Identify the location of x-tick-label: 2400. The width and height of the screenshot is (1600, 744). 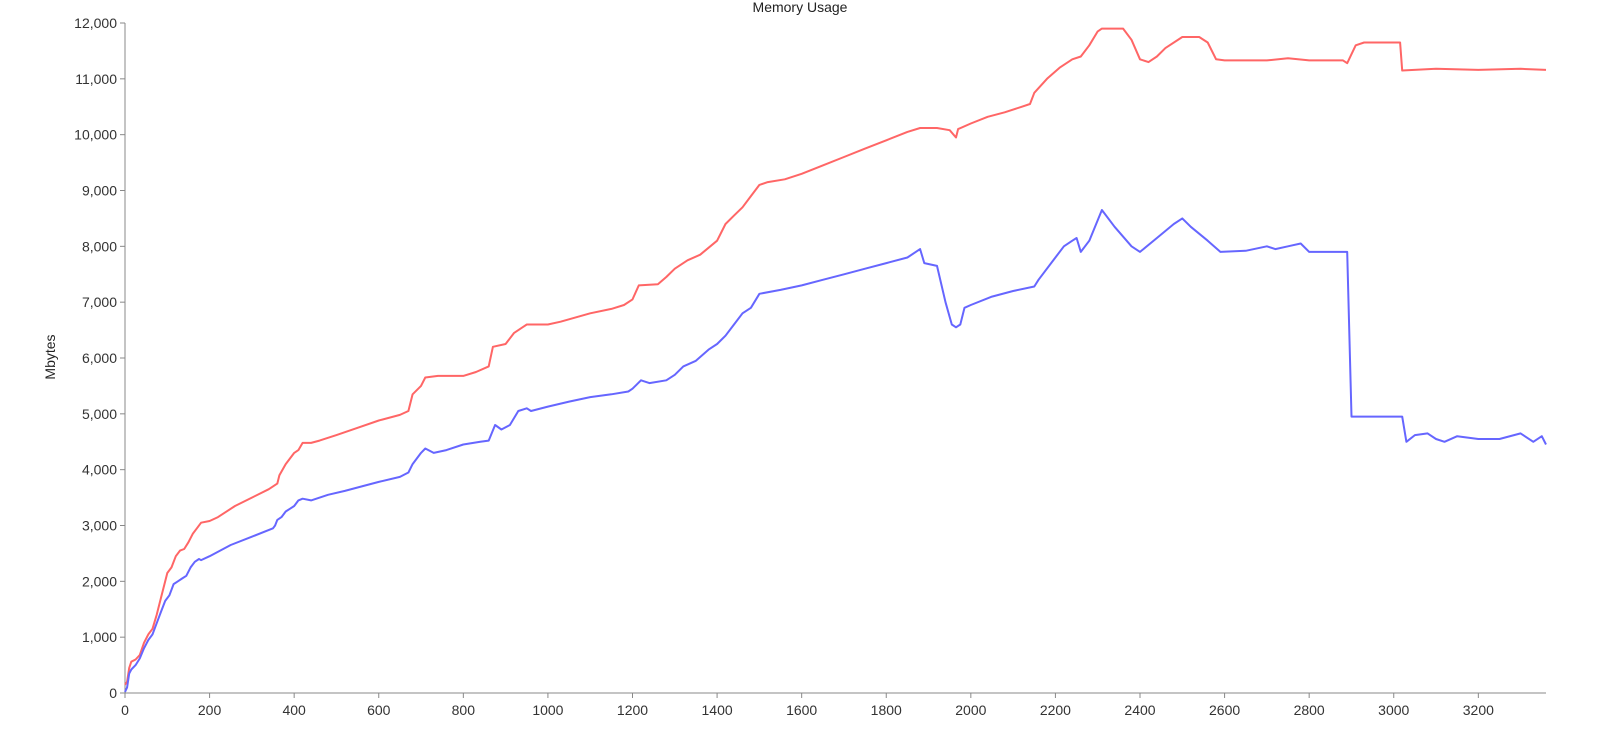
(1139, 710).